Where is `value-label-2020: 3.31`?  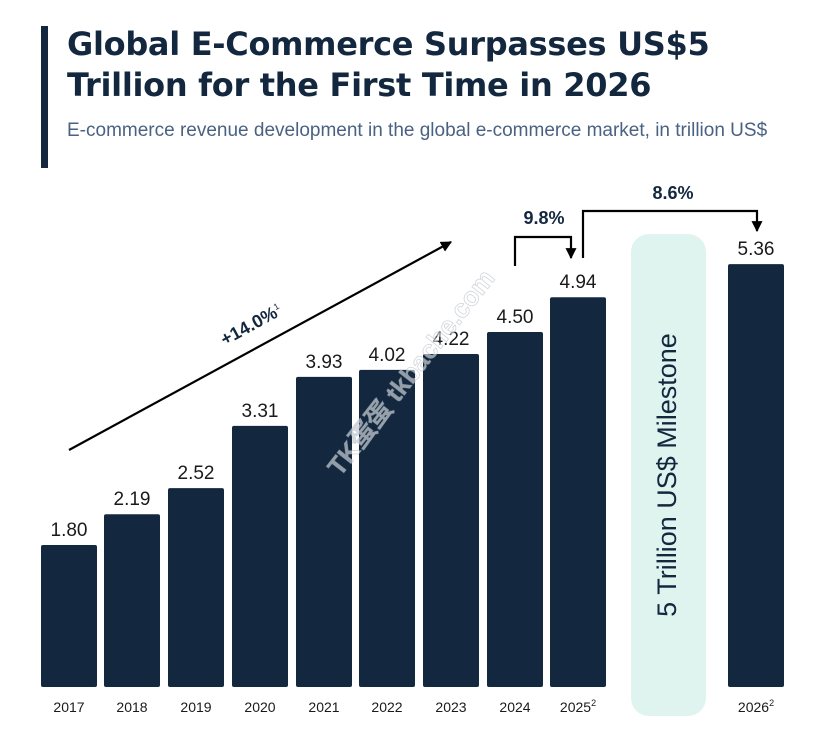
value-label-2020: 3.31 is located at coordinates (260, 411).